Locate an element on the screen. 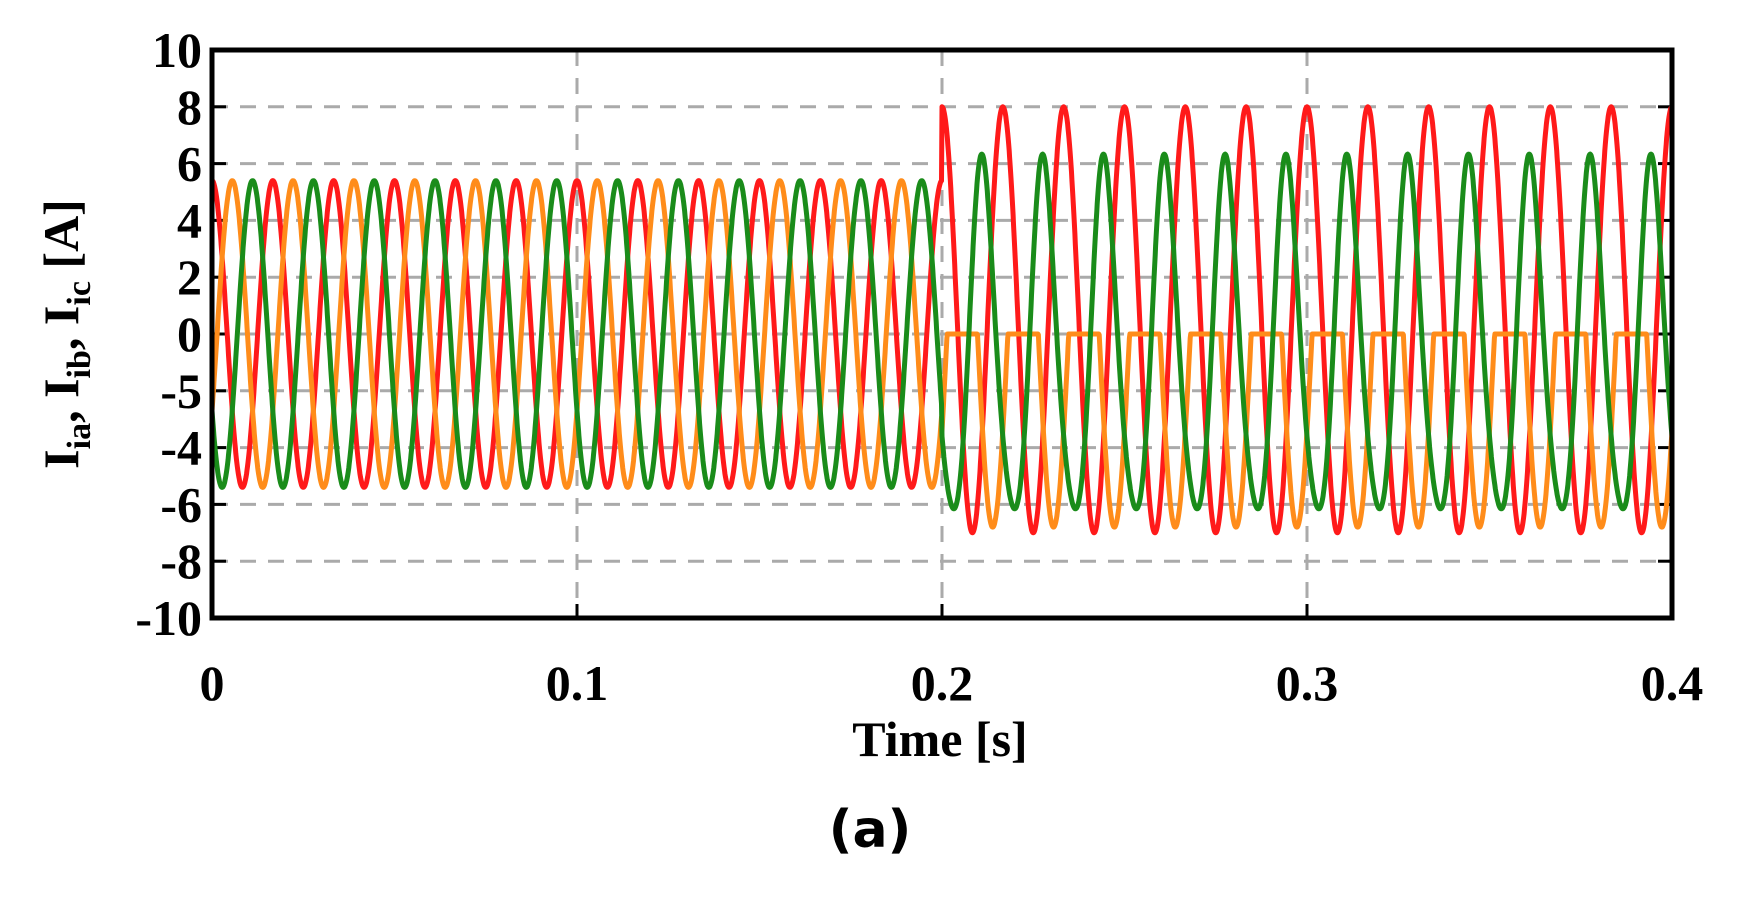  y-tick-label: 10 is located at coordinates (177, 50).